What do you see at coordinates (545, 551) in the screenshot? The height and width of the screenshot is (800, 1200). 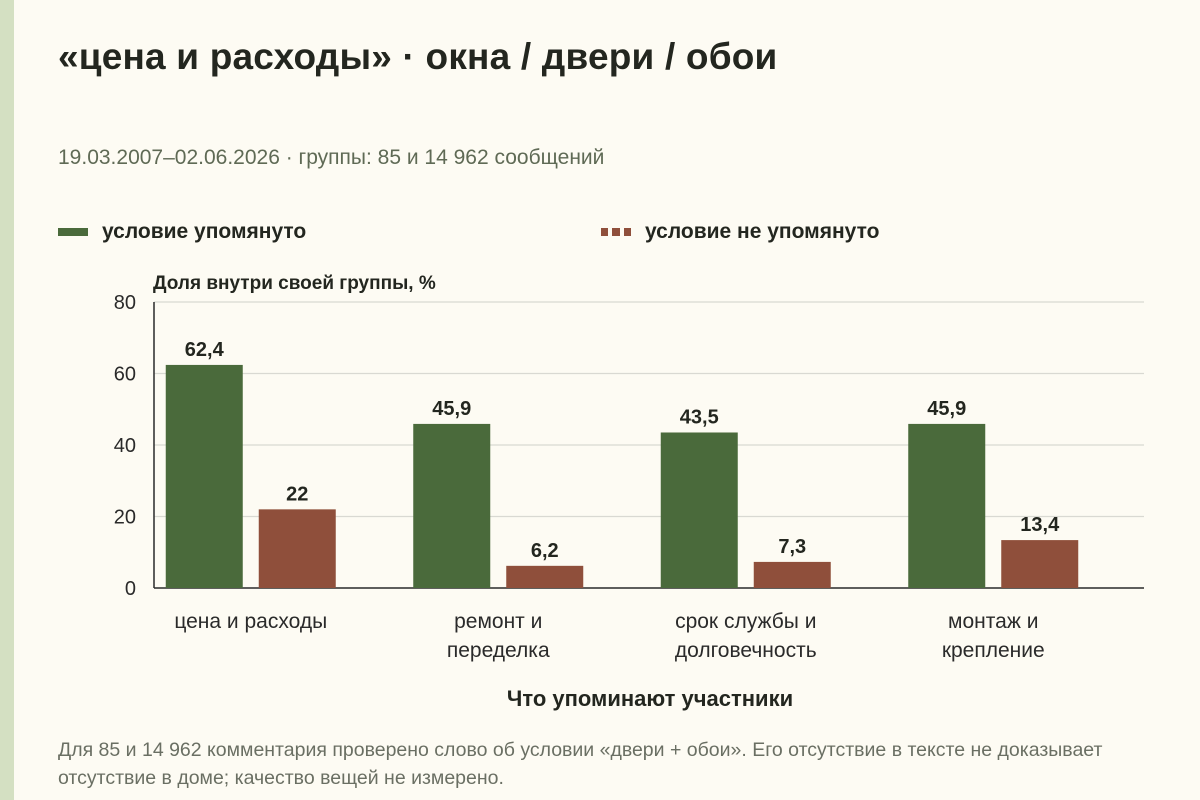 I see `data-label: 6,2` at bounding box center [545, 551].